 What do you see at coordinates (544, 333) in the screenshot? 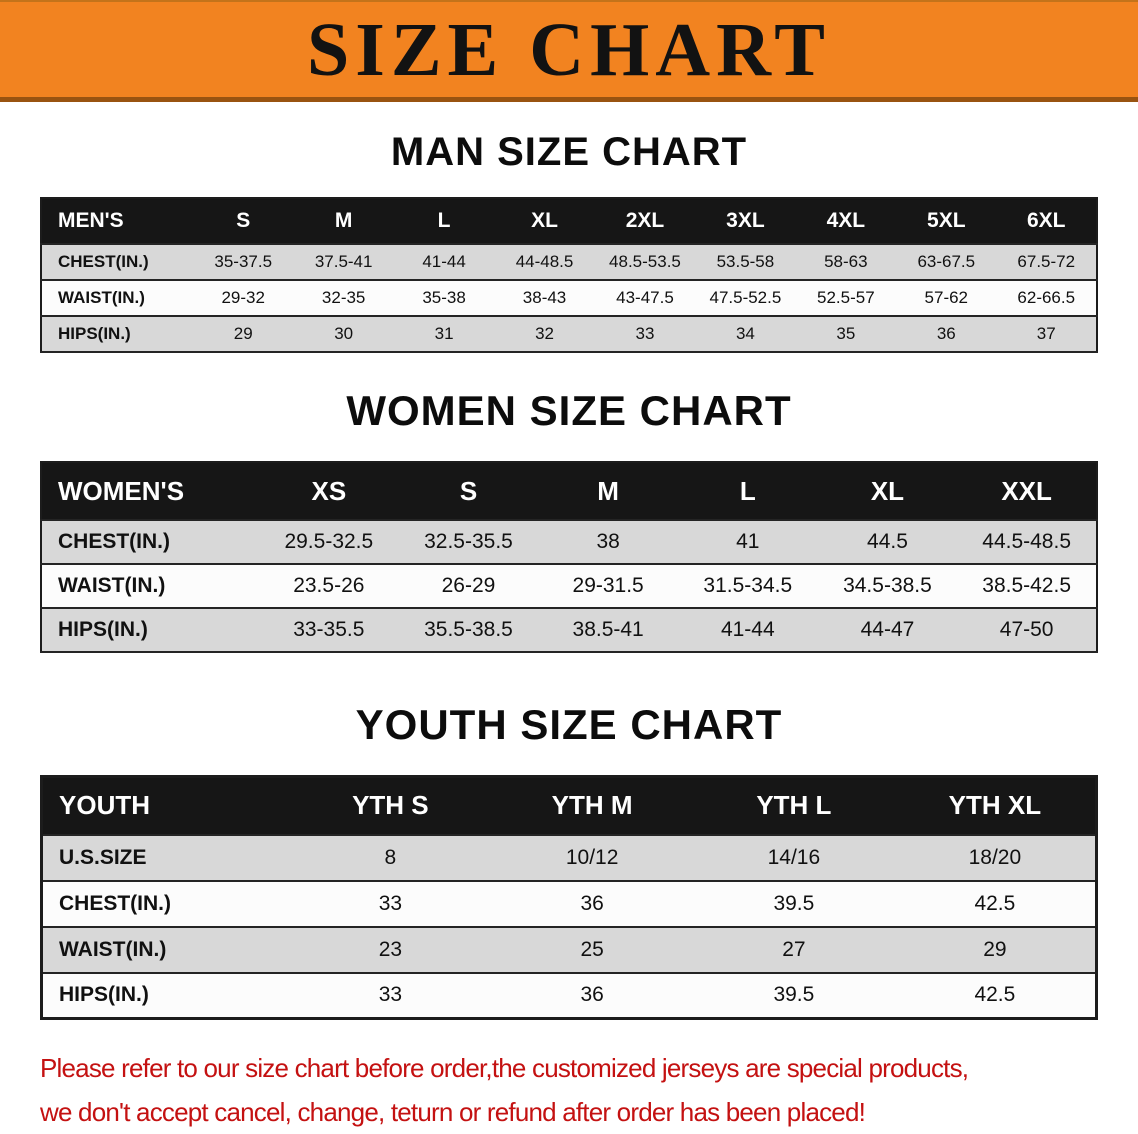
I see `cell-value: 32` at bounding box center [544, 333].